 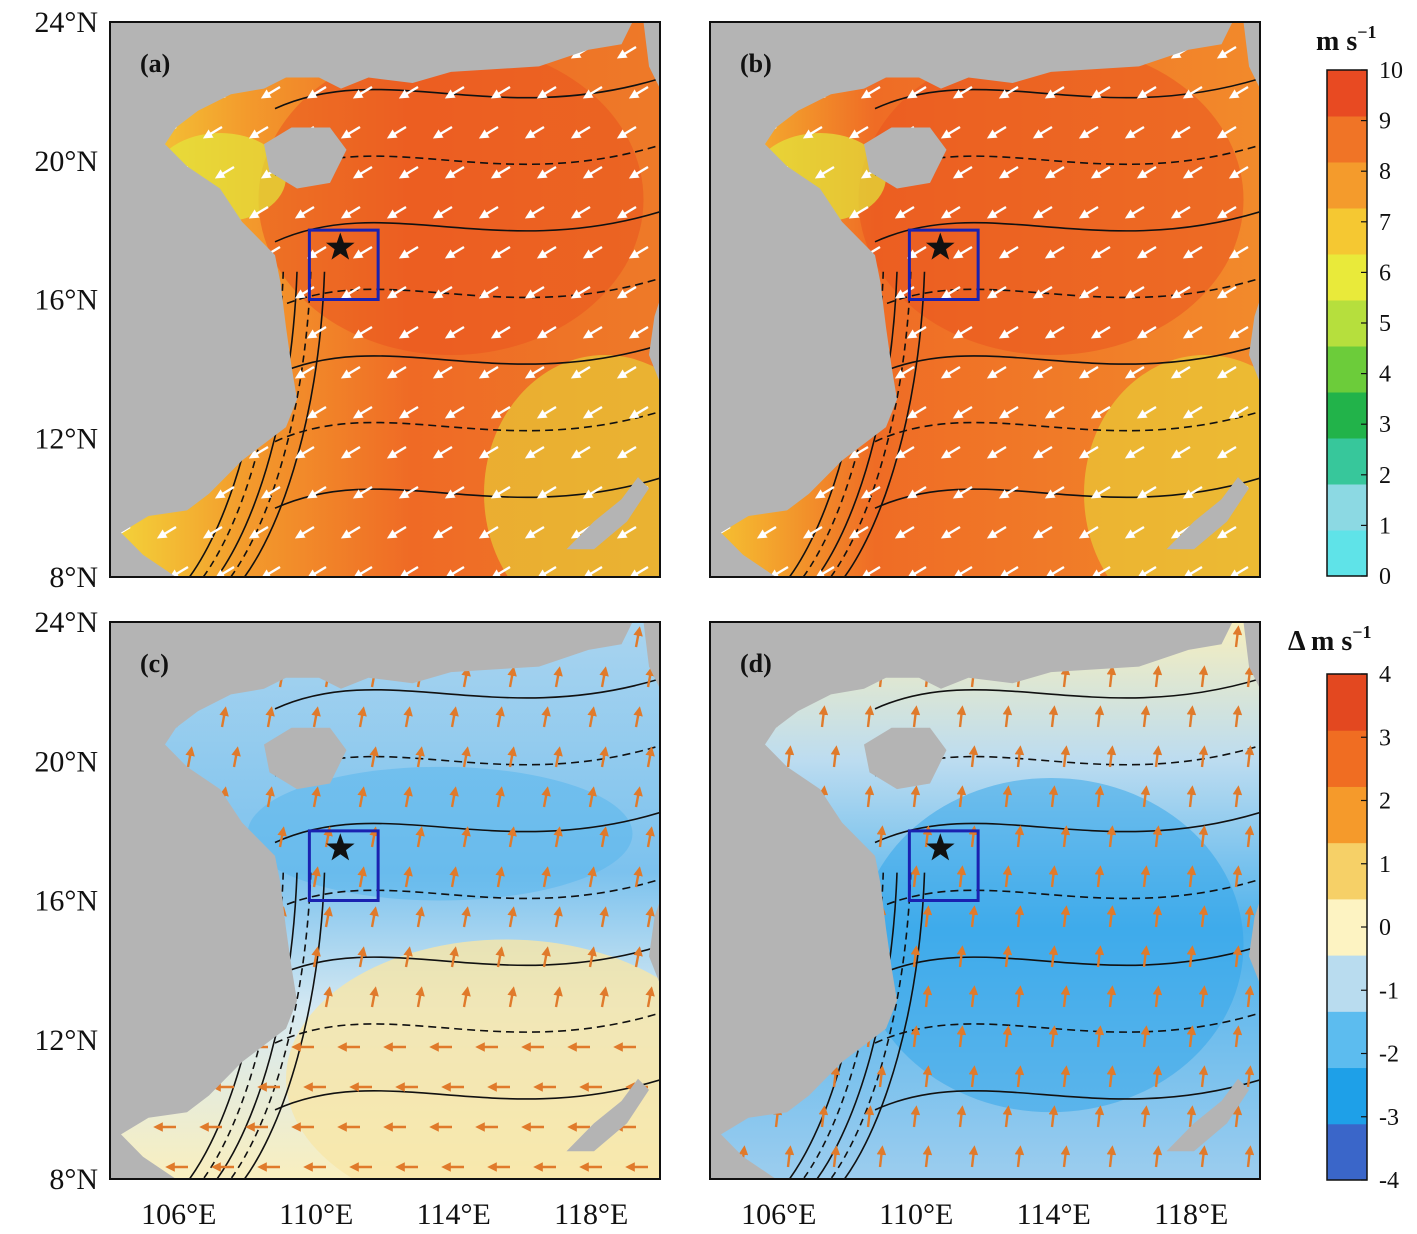 What do you see at coordinates (1385, 273) in the screenshot?
I see `colorbar-speed-tick-label: 6` at bounding box center [1385, 273].